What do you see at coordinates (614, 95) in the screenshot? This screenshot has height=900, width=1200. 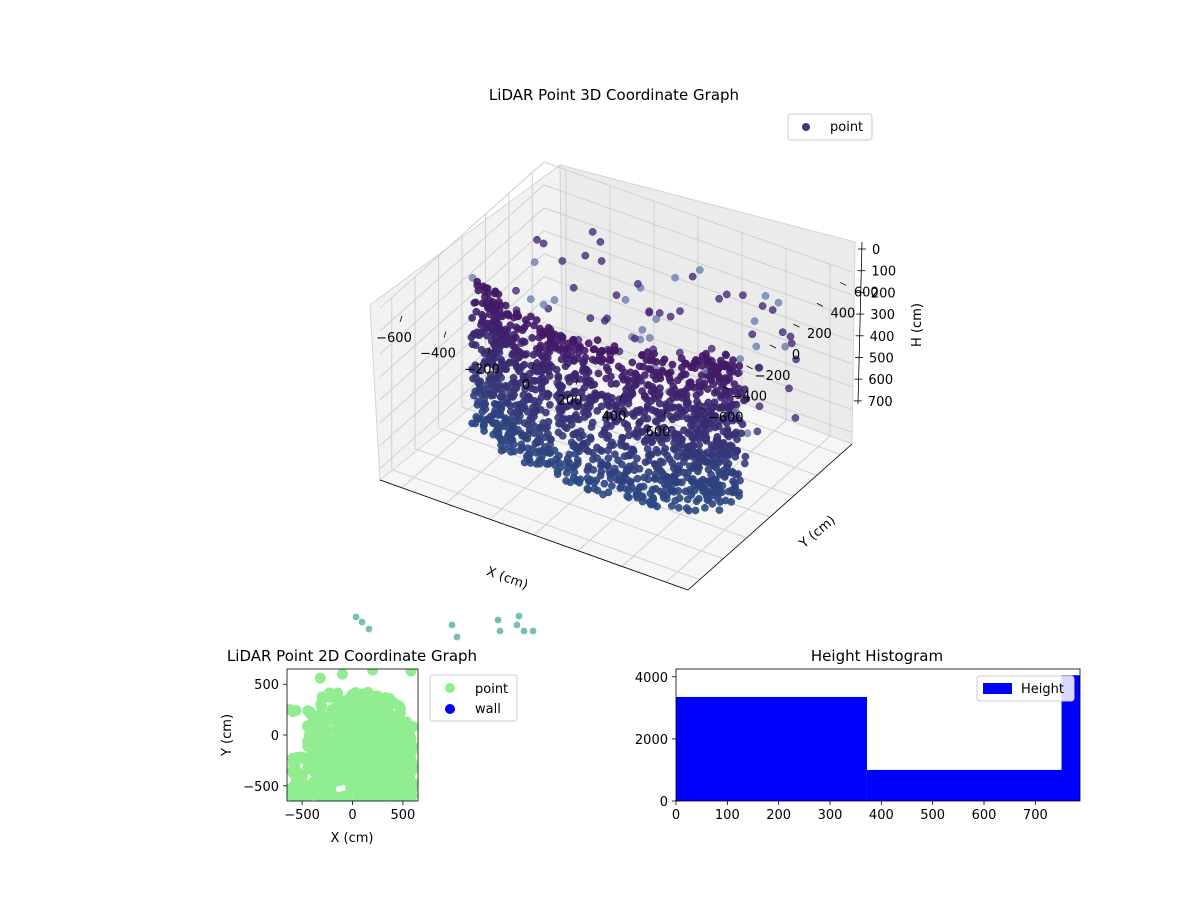 I see `chart-3d-title: LiDAR Point 3D Coordinate Graph` at bounding box center [614, 95].